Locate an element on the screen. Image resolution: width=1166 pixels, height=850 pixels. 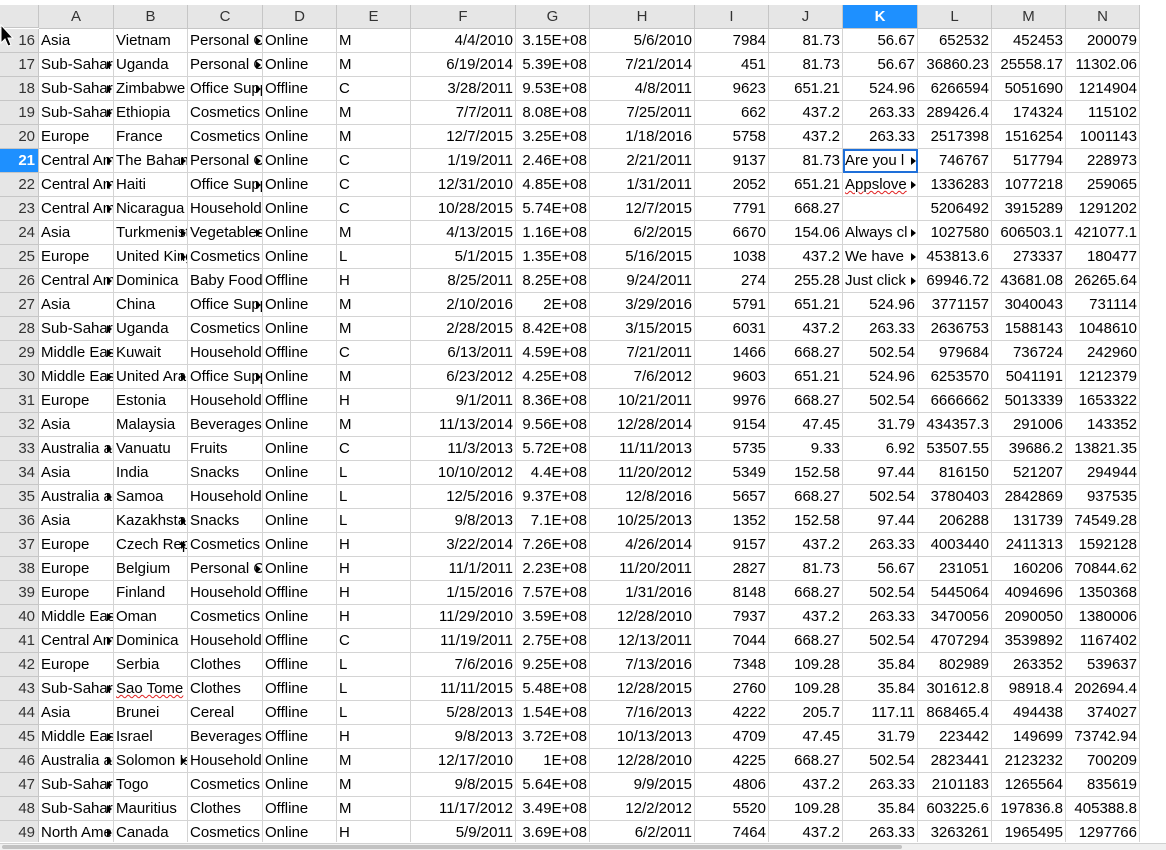
cell-d16: Online is located at coordinates (300, 41).